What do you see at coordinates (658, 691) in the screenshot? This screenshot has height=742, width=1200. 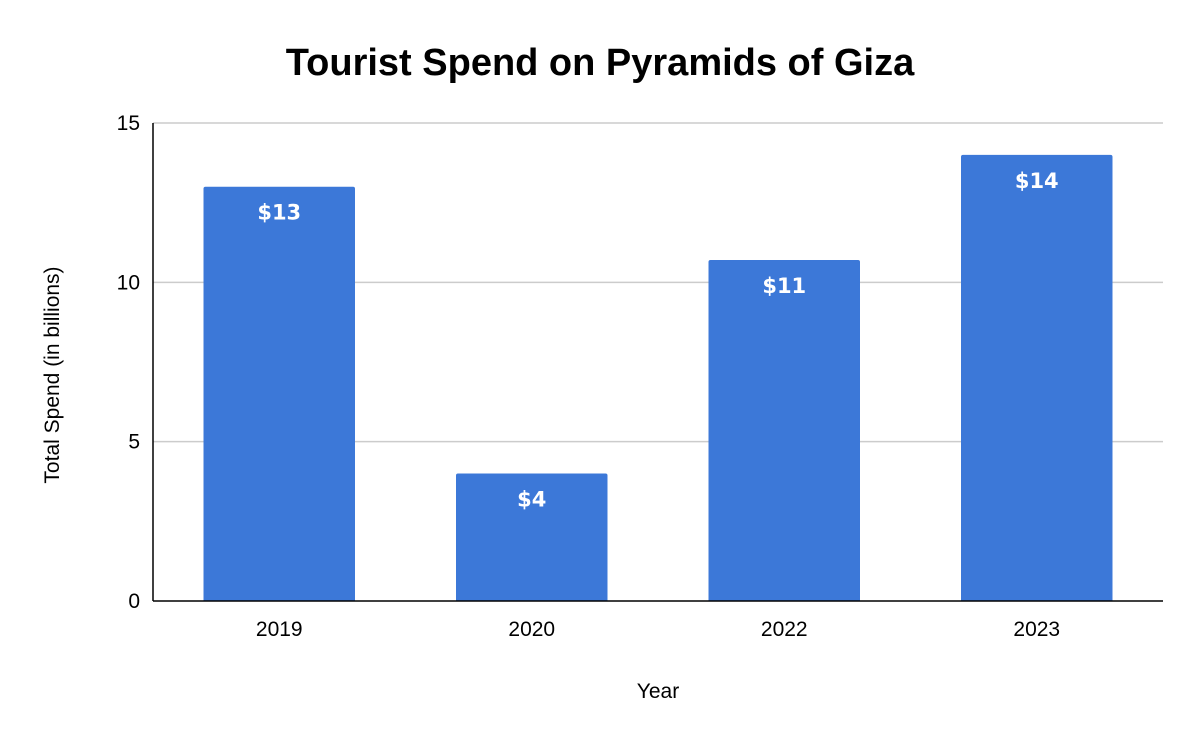 I see `x-axis-title: Year` at bounding box center [658, 691].